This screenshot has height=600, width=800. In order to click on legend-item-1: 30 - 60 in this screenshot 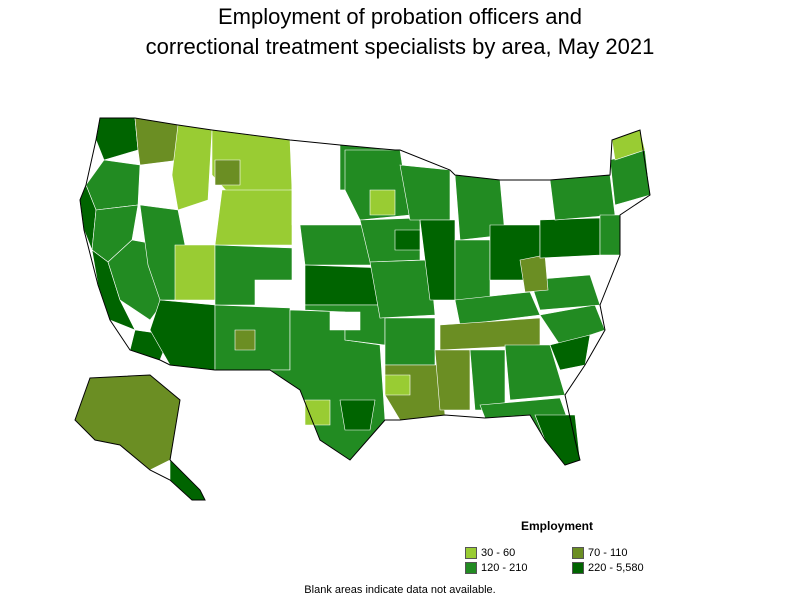, I will do `click(490, 553)`.